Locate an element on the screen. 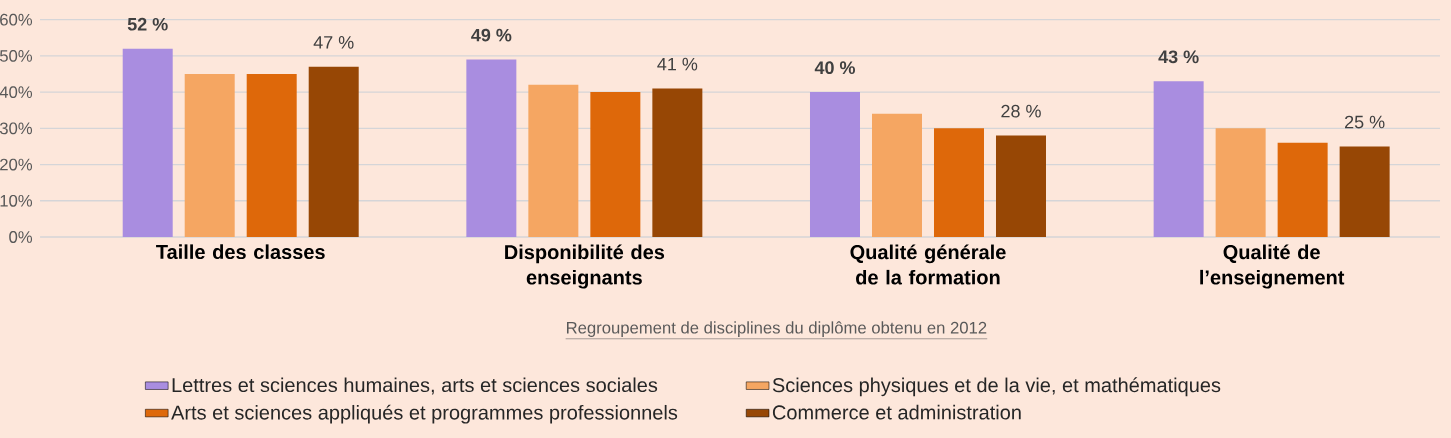 Image resolution: width=1451 pixels, height=438 pixels. legend-label: Arts et sciences appliqués et programmes professionnels is located at coordinates (424, 414).